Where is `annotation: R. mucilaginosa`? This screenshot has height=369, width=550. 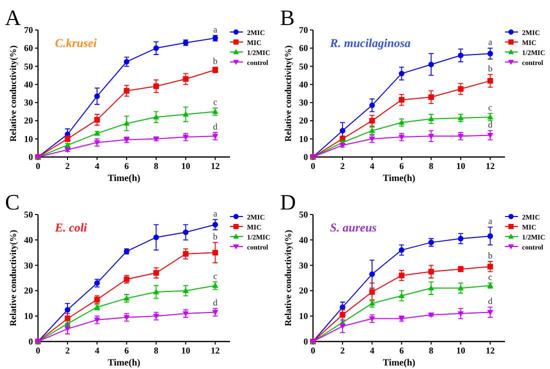 annotation: R. mucilaginosa is located at coordinates (370, 43).